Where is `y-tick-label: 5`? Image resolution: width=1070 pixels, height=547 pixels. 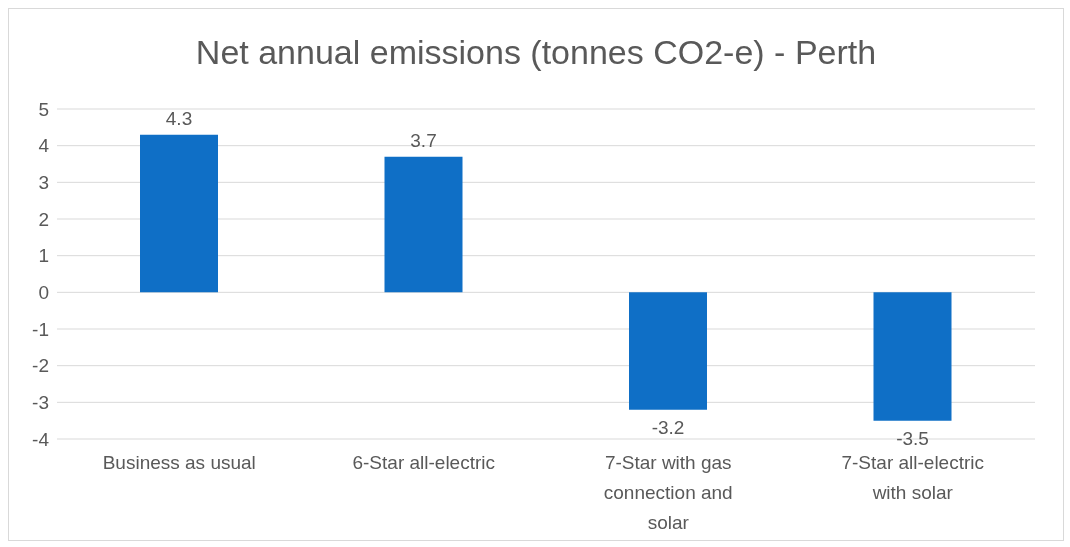
y-tick-label: 5 is located at coordinates (43, 109).